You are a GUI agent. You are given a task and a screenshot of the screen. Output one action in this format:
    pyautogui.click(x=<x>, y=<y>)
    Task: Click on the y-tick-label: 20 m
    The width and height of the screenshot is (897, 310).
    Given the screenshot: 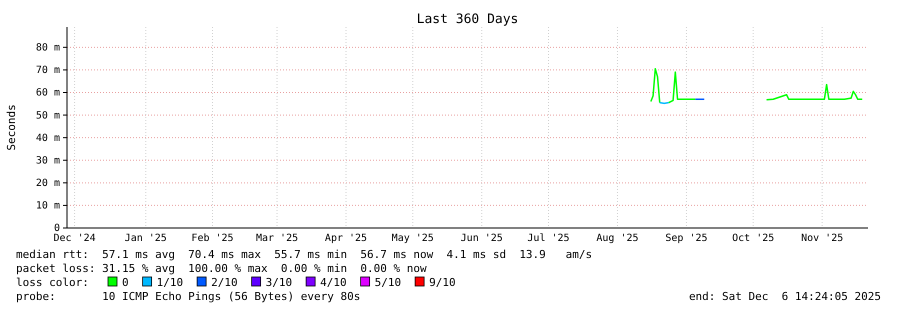 What is the action you would take?
    pyautogui.click(x=48, y=184)
    